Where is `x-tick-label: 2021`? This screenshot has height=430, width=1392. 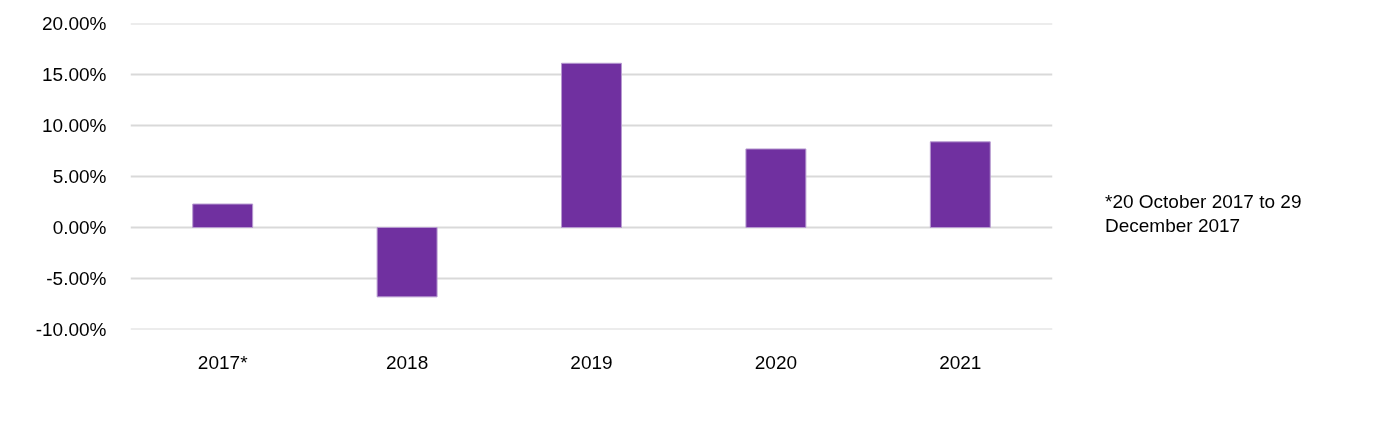 x-tick-label: 2021 is located at coordinates (960, 362).